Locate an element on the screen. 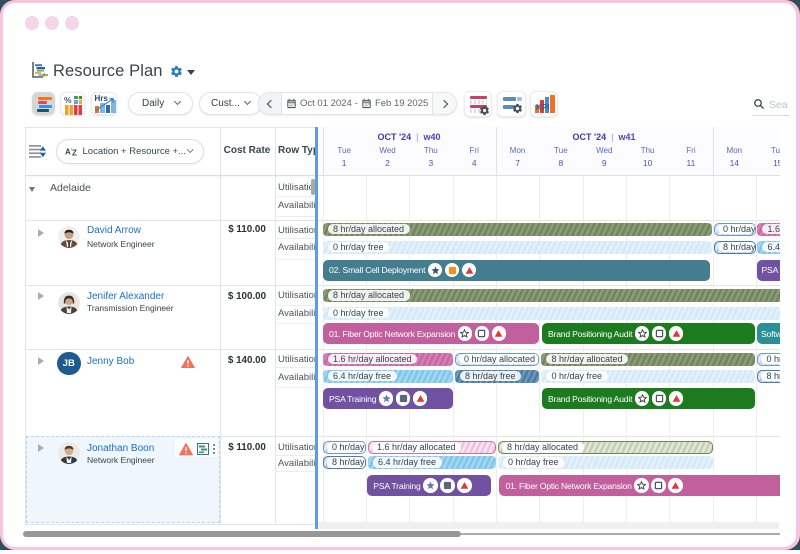  svg-text: Z is located at coordinates (74, 153).